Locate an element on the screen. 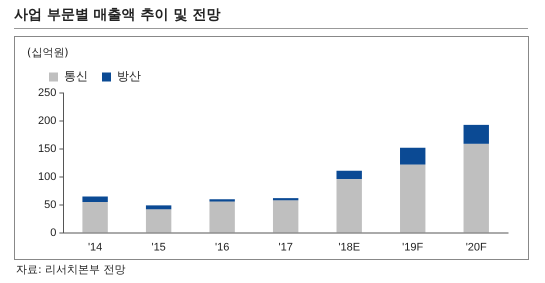 This screenshot has height=283, width=545. x-tick-label: '20F is located at coordinates (477, 247).